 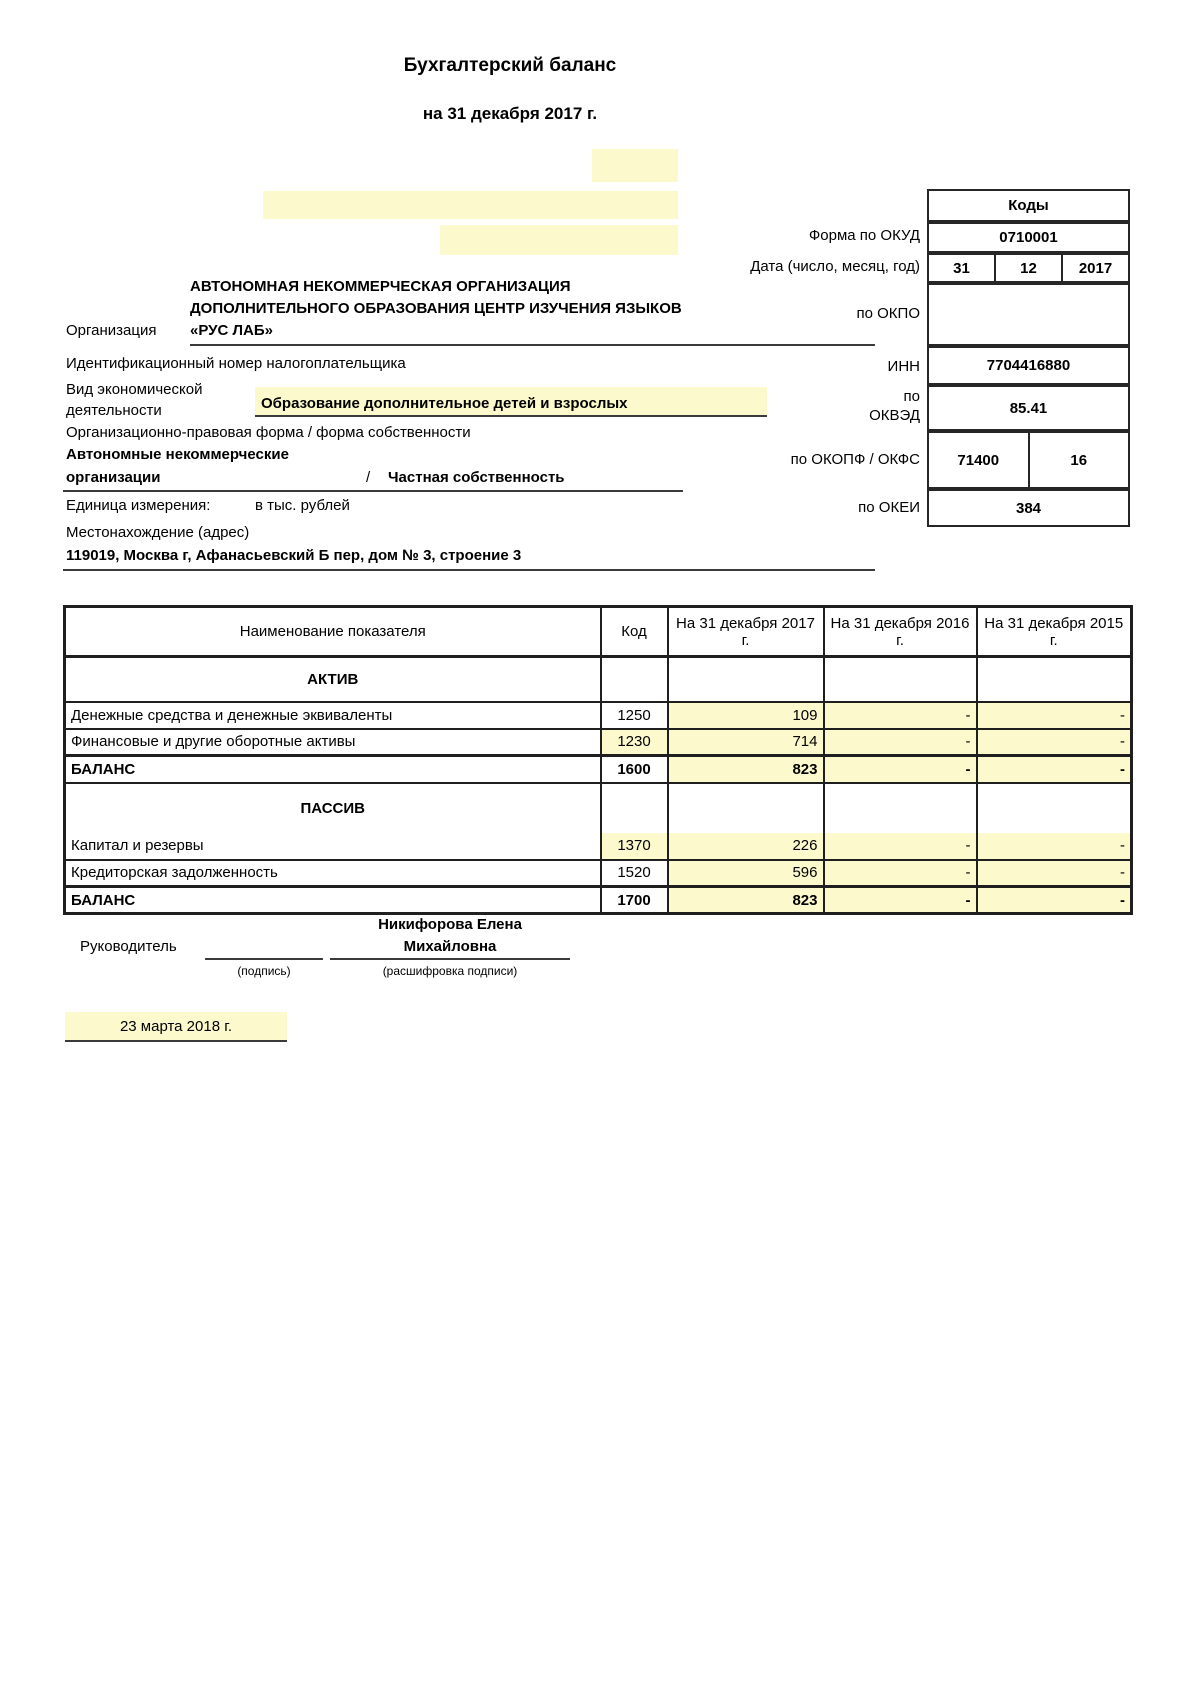 What do you see at coordinates (745, 715) in the screenshot?
I see `value-2017-cell: 109` at bounding box center [745, 715].